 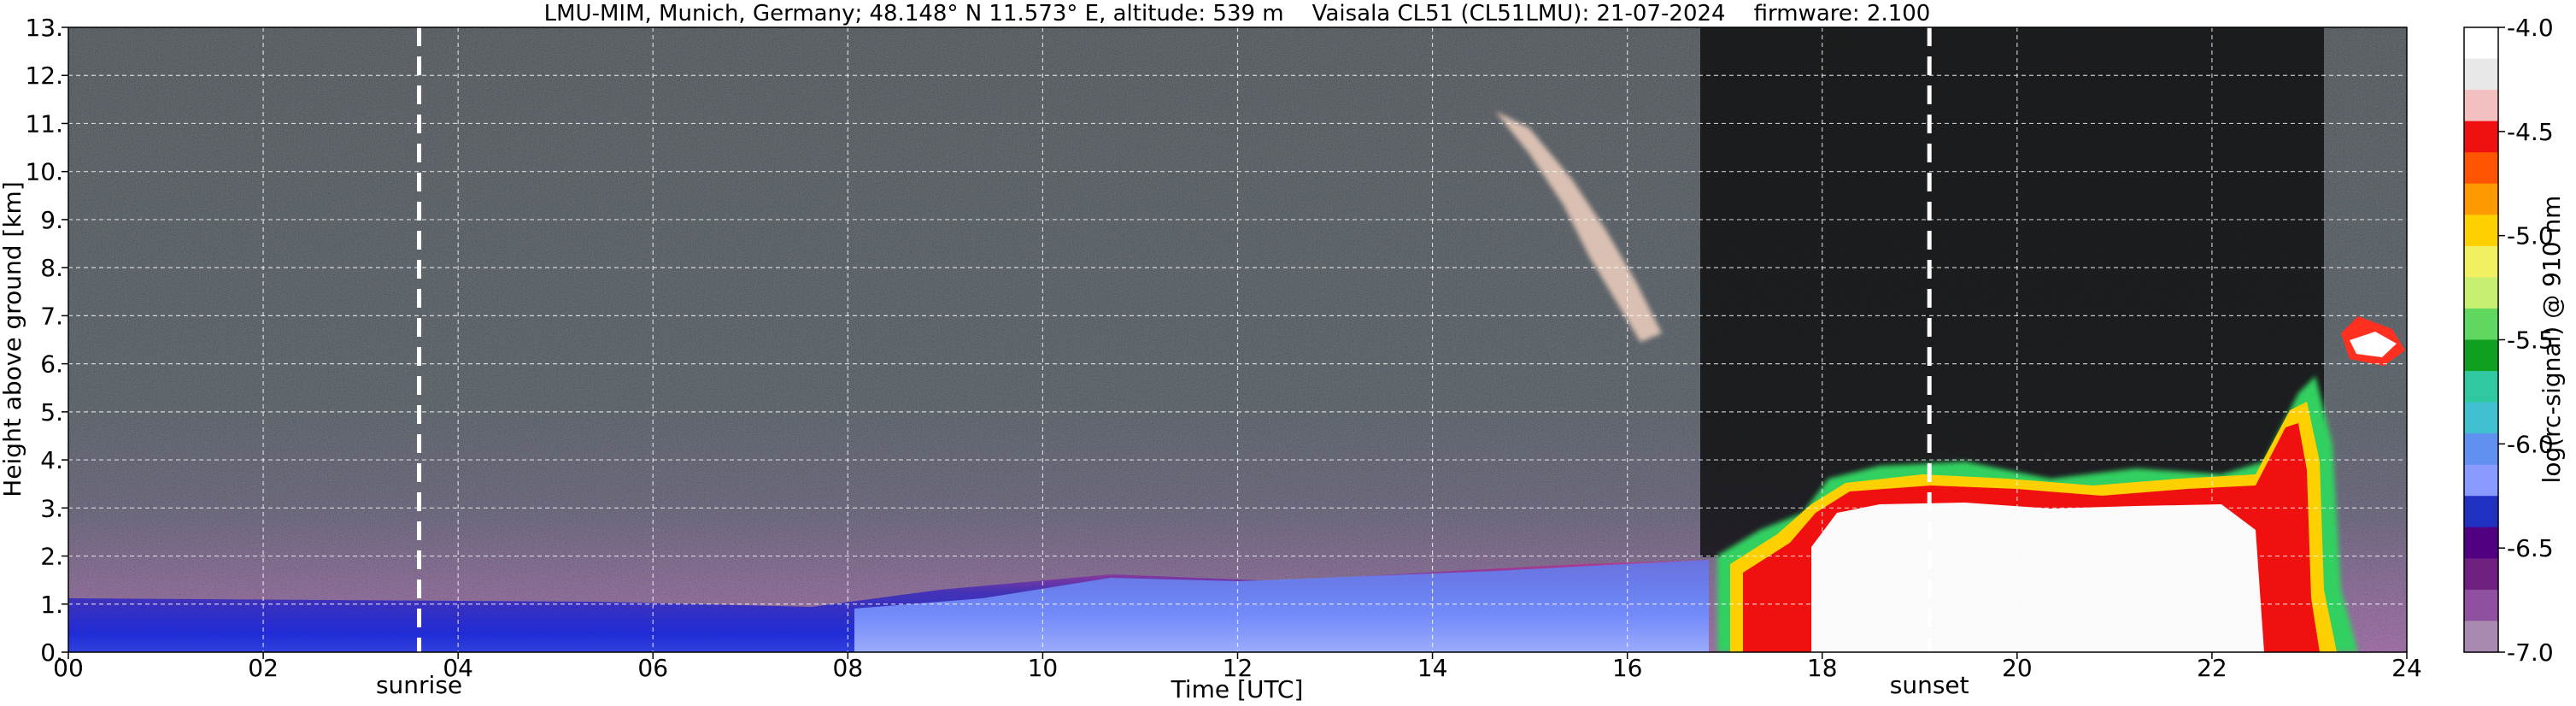 What do you see at coordinates (51, 605) in the screenshot?
I see `y-tick-label: 1.` at bounding box center [51, 605].